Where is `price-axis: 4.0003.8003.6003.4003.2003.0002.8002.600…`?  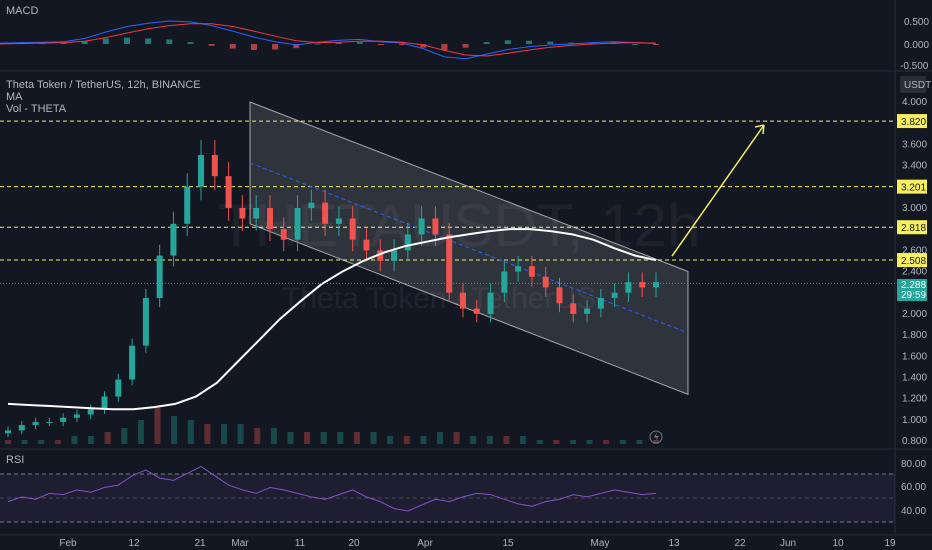
price-axis: 4.0003.8003.6003.4003.2003.0002.8002.600… is located at coordinates (914, 272).